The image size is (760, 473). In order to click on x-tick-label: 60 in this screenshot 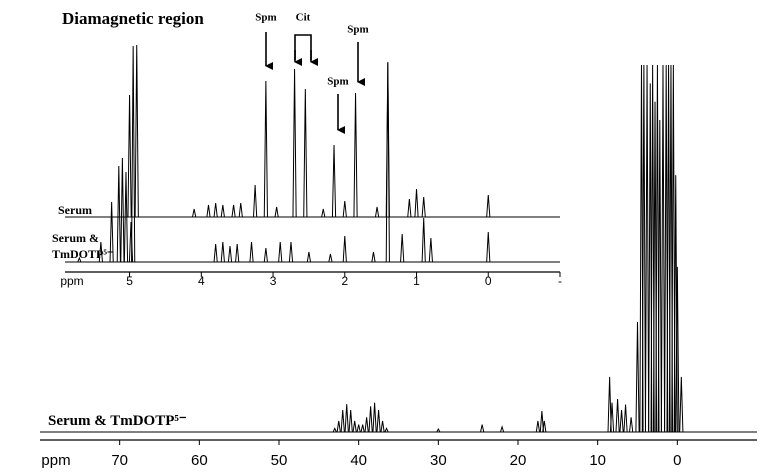, I will do `click(199, 460)`.